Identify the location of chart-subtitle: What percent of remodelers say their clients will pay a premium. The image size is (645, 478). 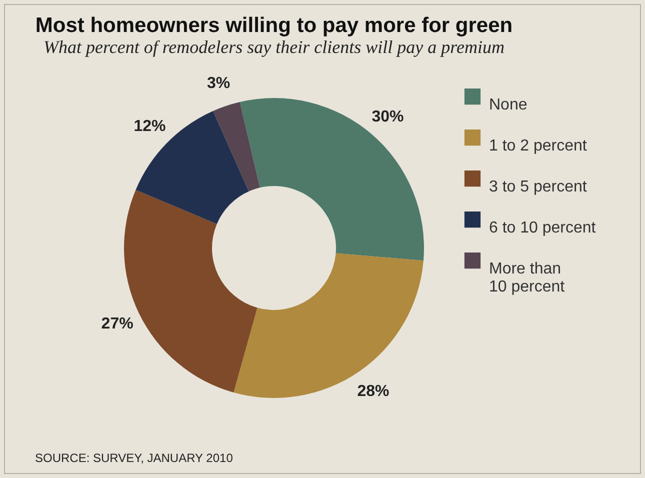
(274, 47).